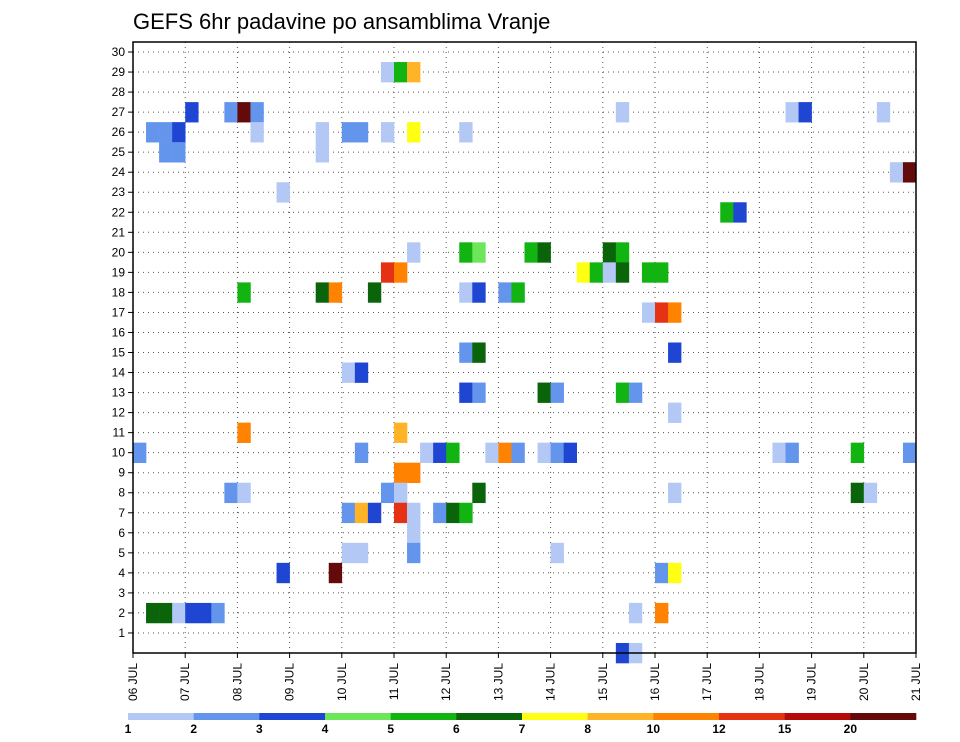 The height and width of the screenshot is (742, 960). Describe the element at coordinates (864, 682) in the screenshot. I see `x-tick-label: 20 JUL` at that location.